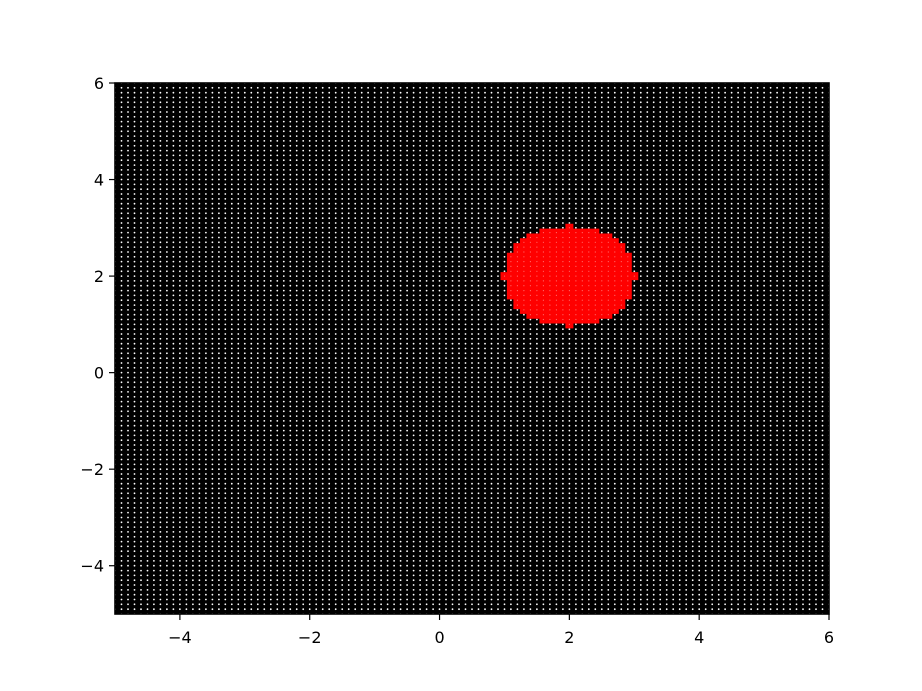 The image size is (922, 691). What do you see at coordinates (310, 637) in the screenshot?
I see `x-tick-label: −2` at bounding box center [310, 637].